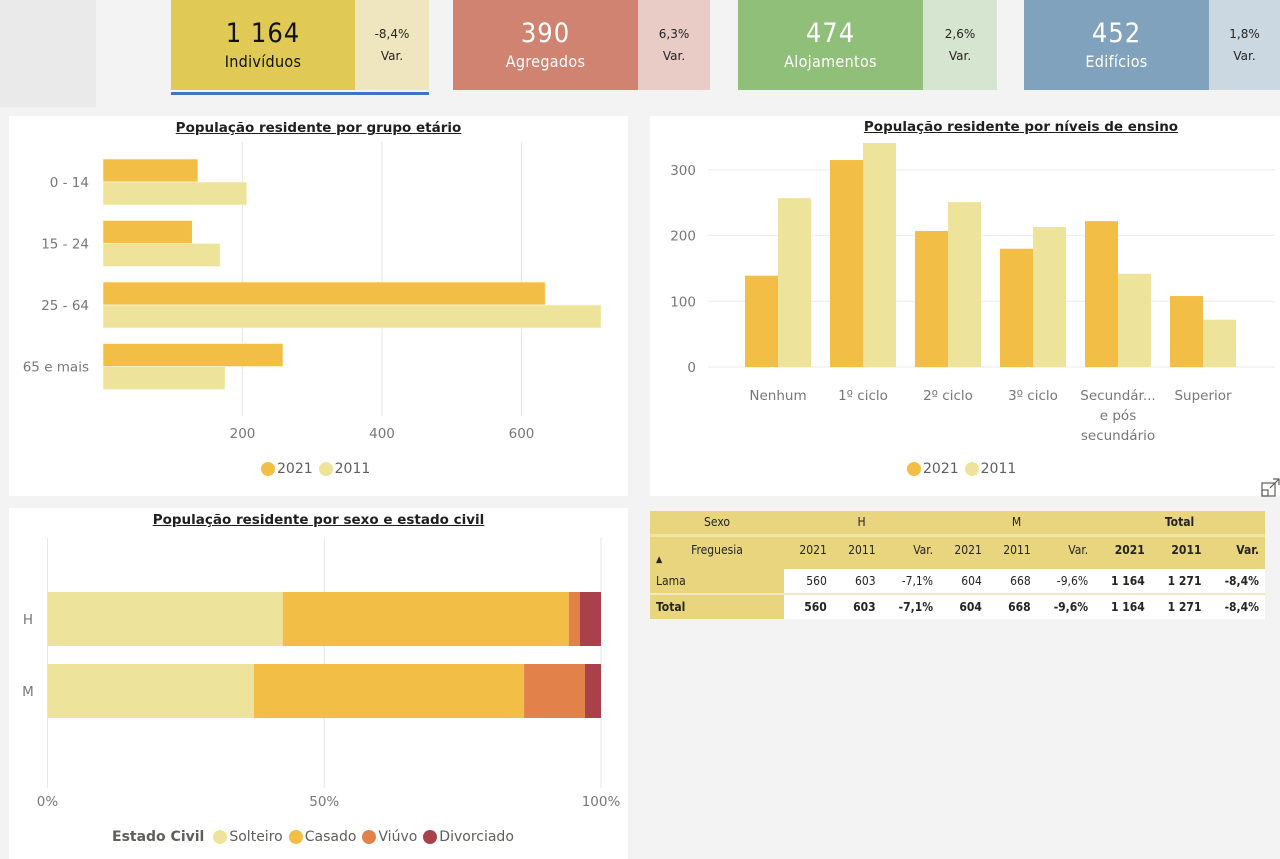 The height and width of the screenshot is (859, 1280). What do you see at coordinates (659, 559) in the screenshot?
I see `sort-ascending-icon: ▲` at bounding box center [659, 559].